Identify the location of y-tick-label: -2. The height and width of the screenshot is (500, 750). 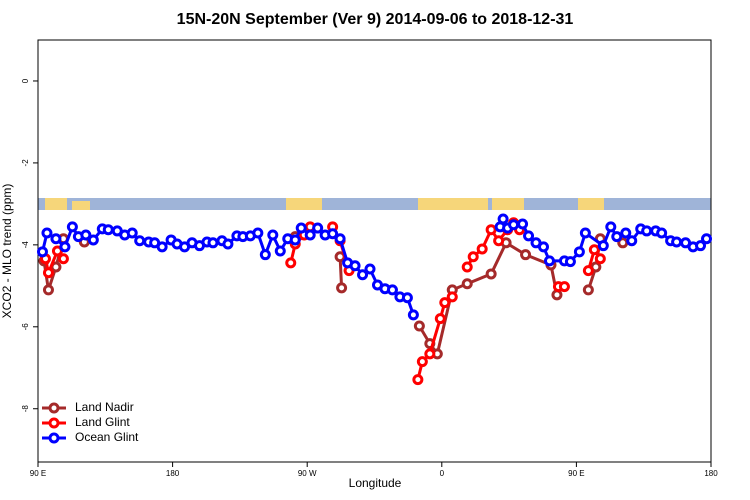
(25, 163).